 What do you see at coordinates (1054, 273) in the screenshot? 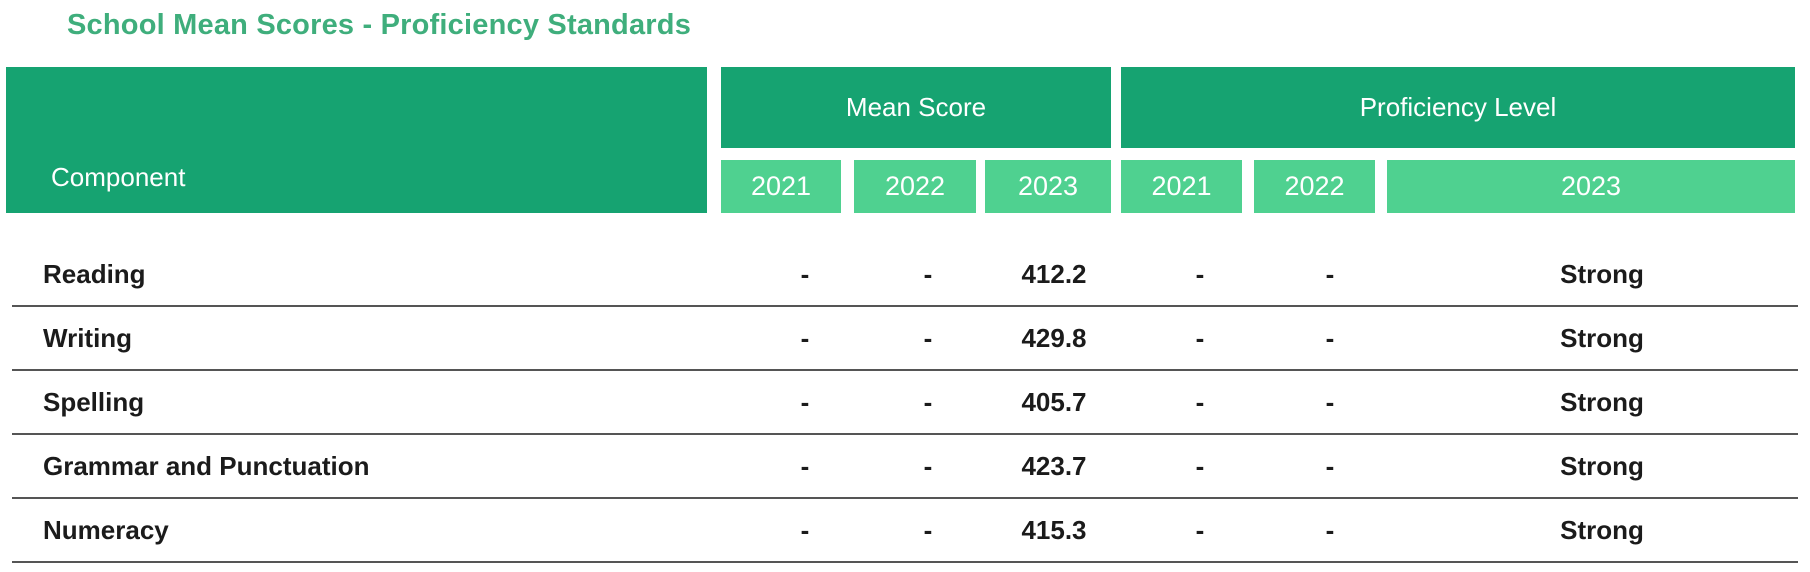
I see `mean-2023-cell: 412.2` at bounding box center [1054, 273].